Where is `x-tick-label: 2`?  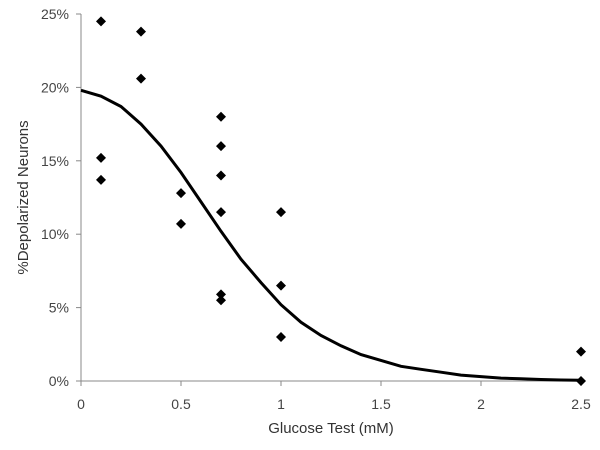 x-tick-label: 2 is located at coordinates (481, 404).